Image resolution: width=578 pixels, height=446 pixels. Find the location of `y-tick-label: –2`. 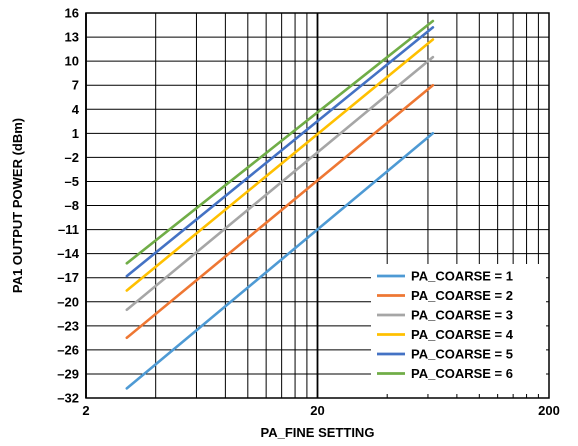

y-tick-label: –2 is located at coordinates (72, 157).